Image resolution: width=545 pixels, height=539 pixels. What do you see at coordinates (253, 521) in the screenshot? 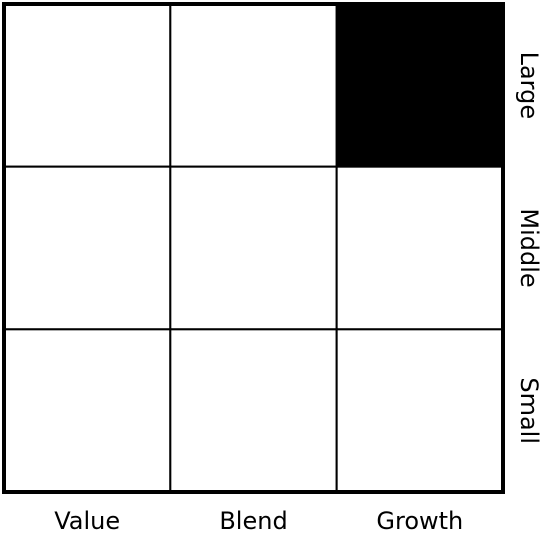
I see `column-label: Blend` at bounding box center [253, 521].